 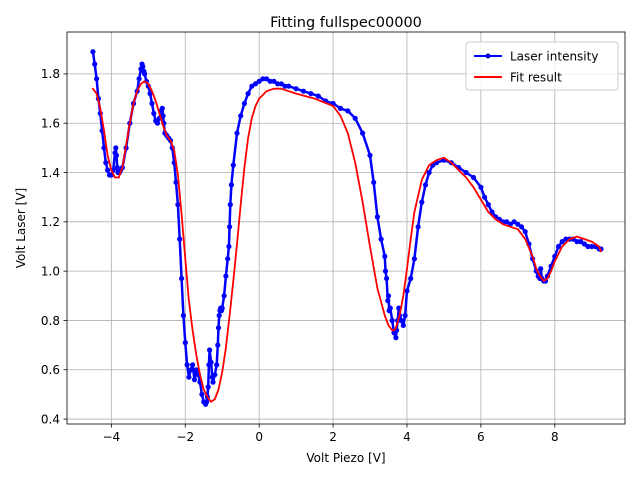 I want to click on x-tick-label: 4, so click(x=407, y=437).